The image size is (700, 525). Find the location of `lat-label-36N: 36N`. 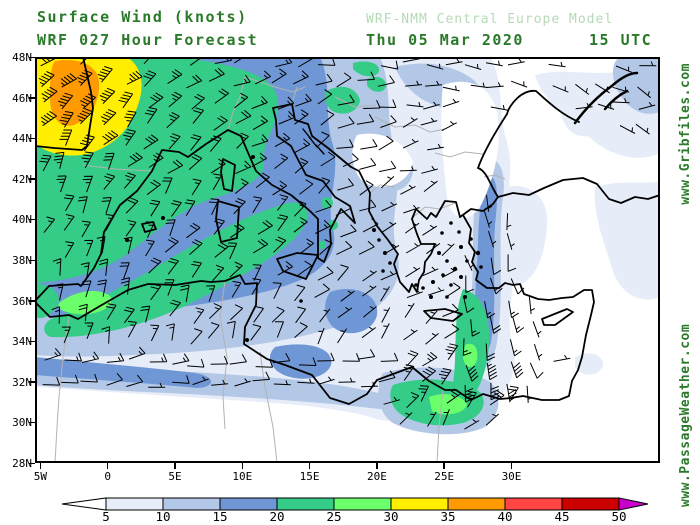

lat-label-36N: 36N is located at coordinates (22, 301).